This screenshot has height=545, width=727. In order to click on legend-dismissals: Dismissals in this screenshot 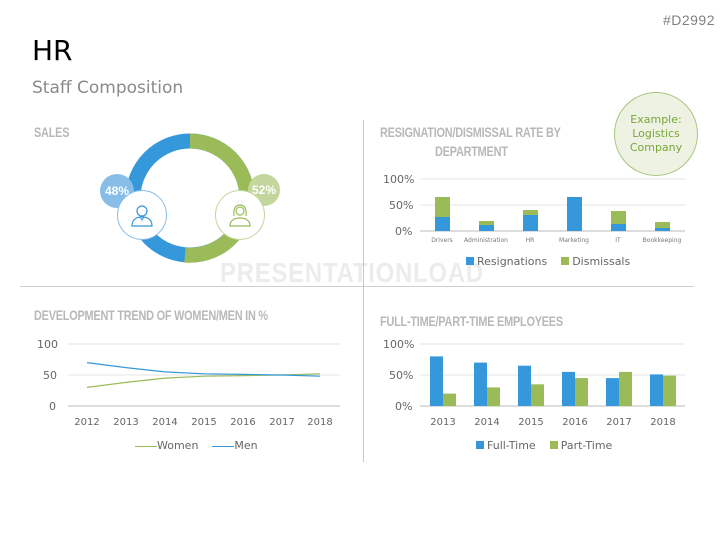, I will do `click(595, 261)`.